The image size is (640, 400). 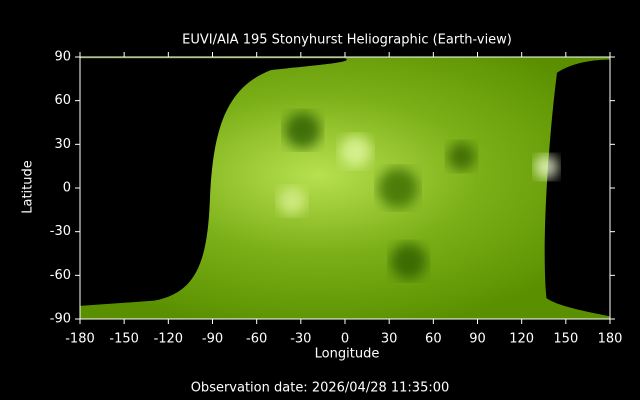 I want to click on x-tick-label: 30, so click(x=389, y=339).